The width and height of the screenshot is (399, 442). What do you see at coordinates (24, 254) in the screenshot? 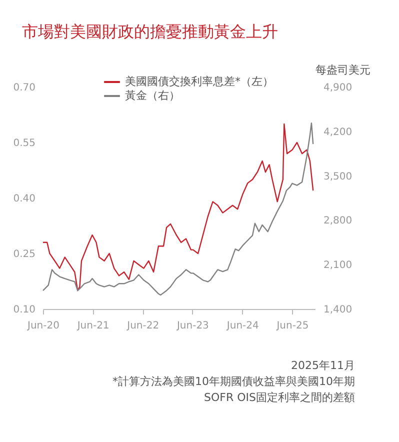
I see `y-tick-label: 0.25` at bounding box center [24, 254].